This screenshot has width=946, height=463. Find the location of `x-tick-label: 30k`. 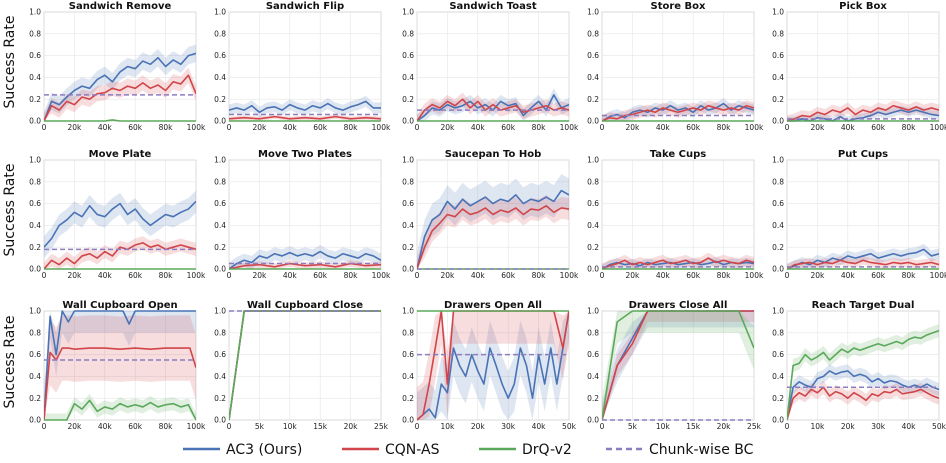

x-tick-label: 30k is located at coordinates (878, 426).